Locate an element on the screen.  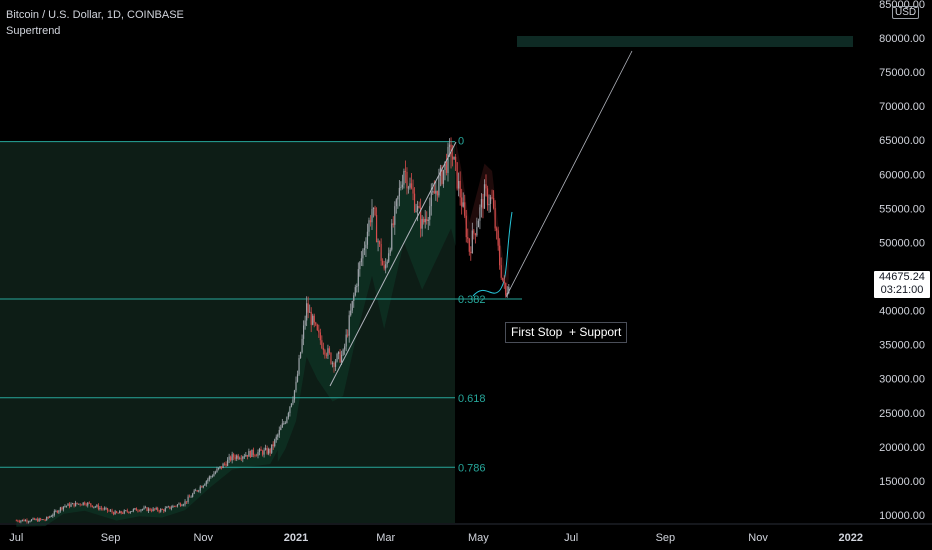
target-zone is located at coordinates (685, 41).